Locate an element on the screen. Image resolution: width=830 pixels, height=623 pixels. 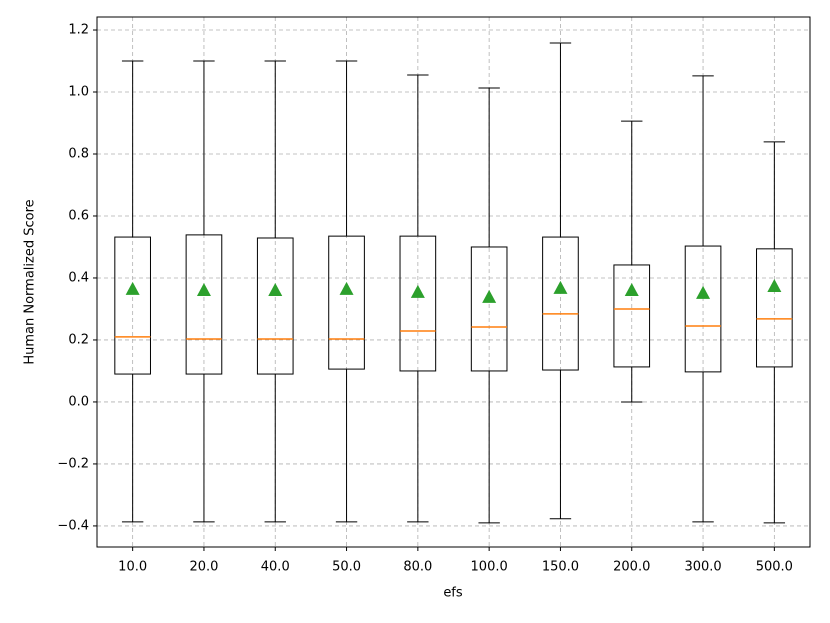
y-axis-label: Human Normalized Score is located at coordinates (30, 281).